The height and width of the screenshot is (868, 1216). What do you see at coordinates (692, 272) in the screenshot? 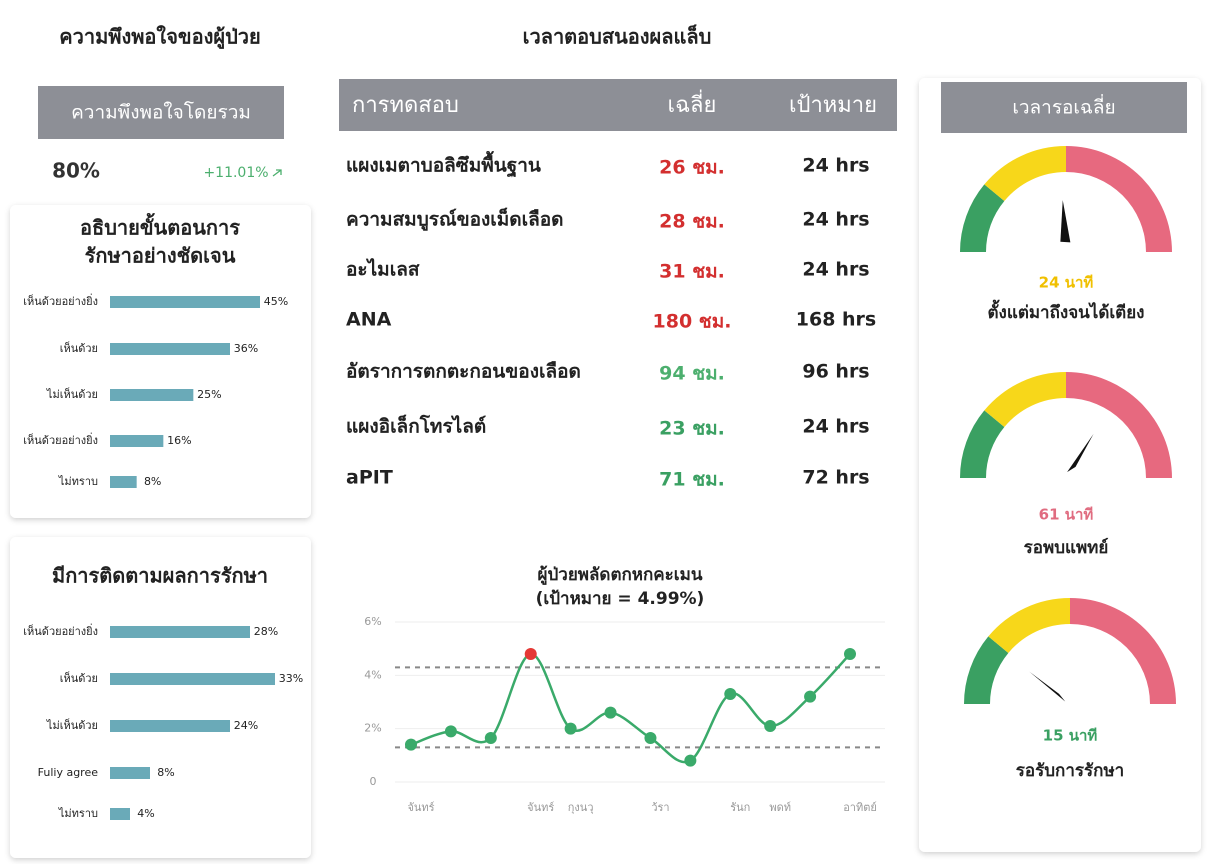
I see `avg-time: 31 ชม.` at bounding box center [692, 272].